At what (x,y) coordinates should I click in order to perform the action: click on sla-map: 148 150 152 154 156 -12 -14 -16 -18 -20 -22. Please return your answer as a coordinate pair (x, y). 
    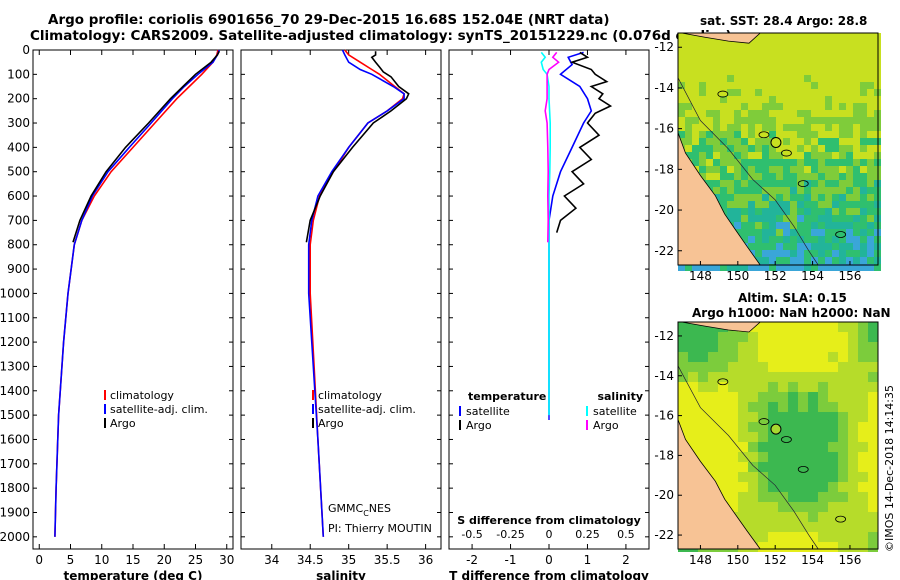
    Looking at the image, I should click on (766, 444).